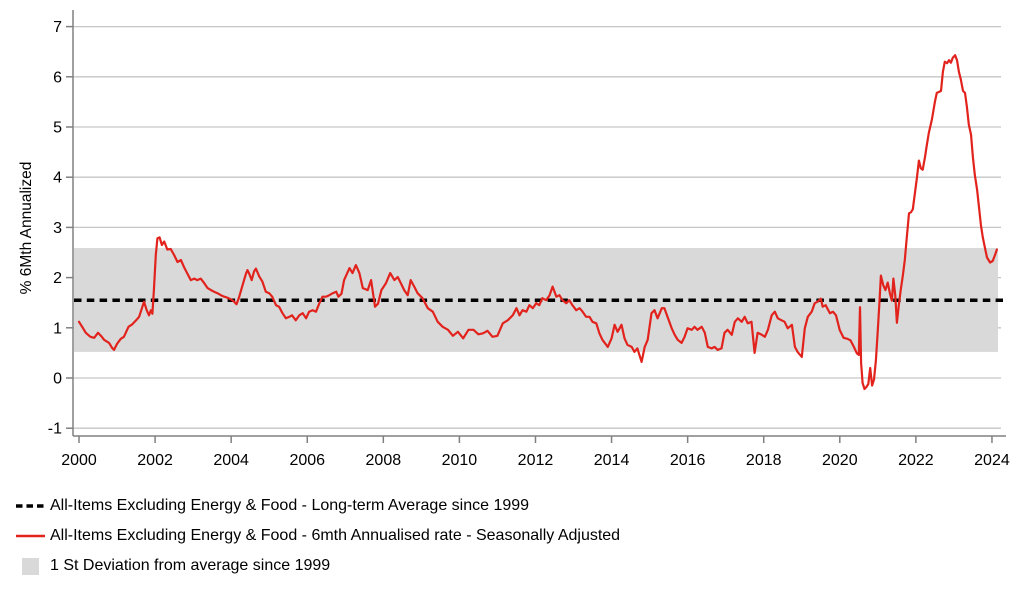  Describe the element at coordinates (30, 566) in the screenshot. I see `gray-box-swatch` at that location.